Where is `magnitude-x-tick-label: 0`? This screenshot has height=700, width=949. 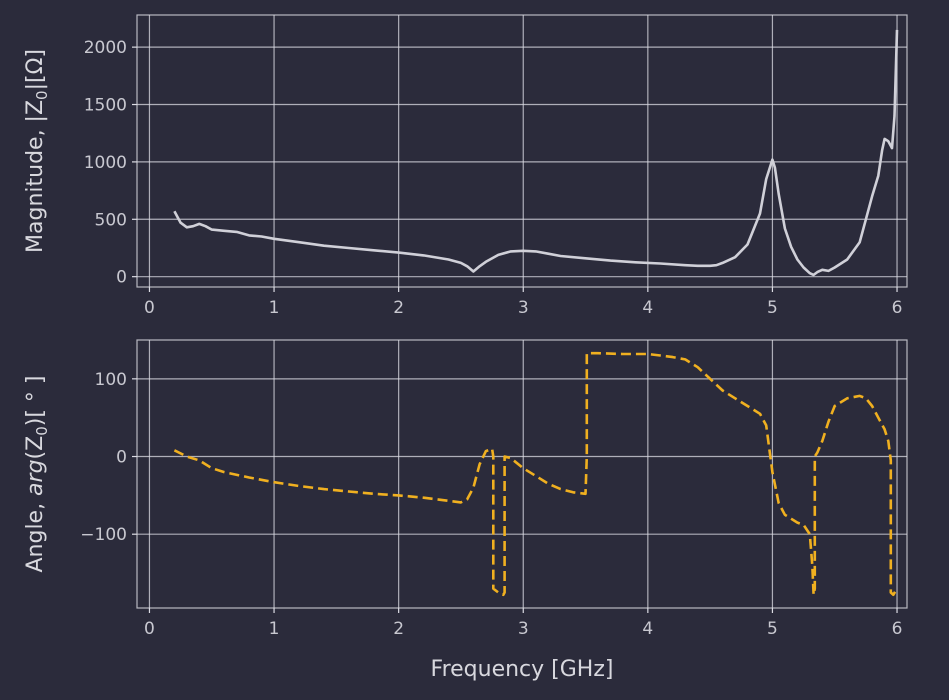
magnitude-x-tick-label: 0 is located at coordinates (149, 308).